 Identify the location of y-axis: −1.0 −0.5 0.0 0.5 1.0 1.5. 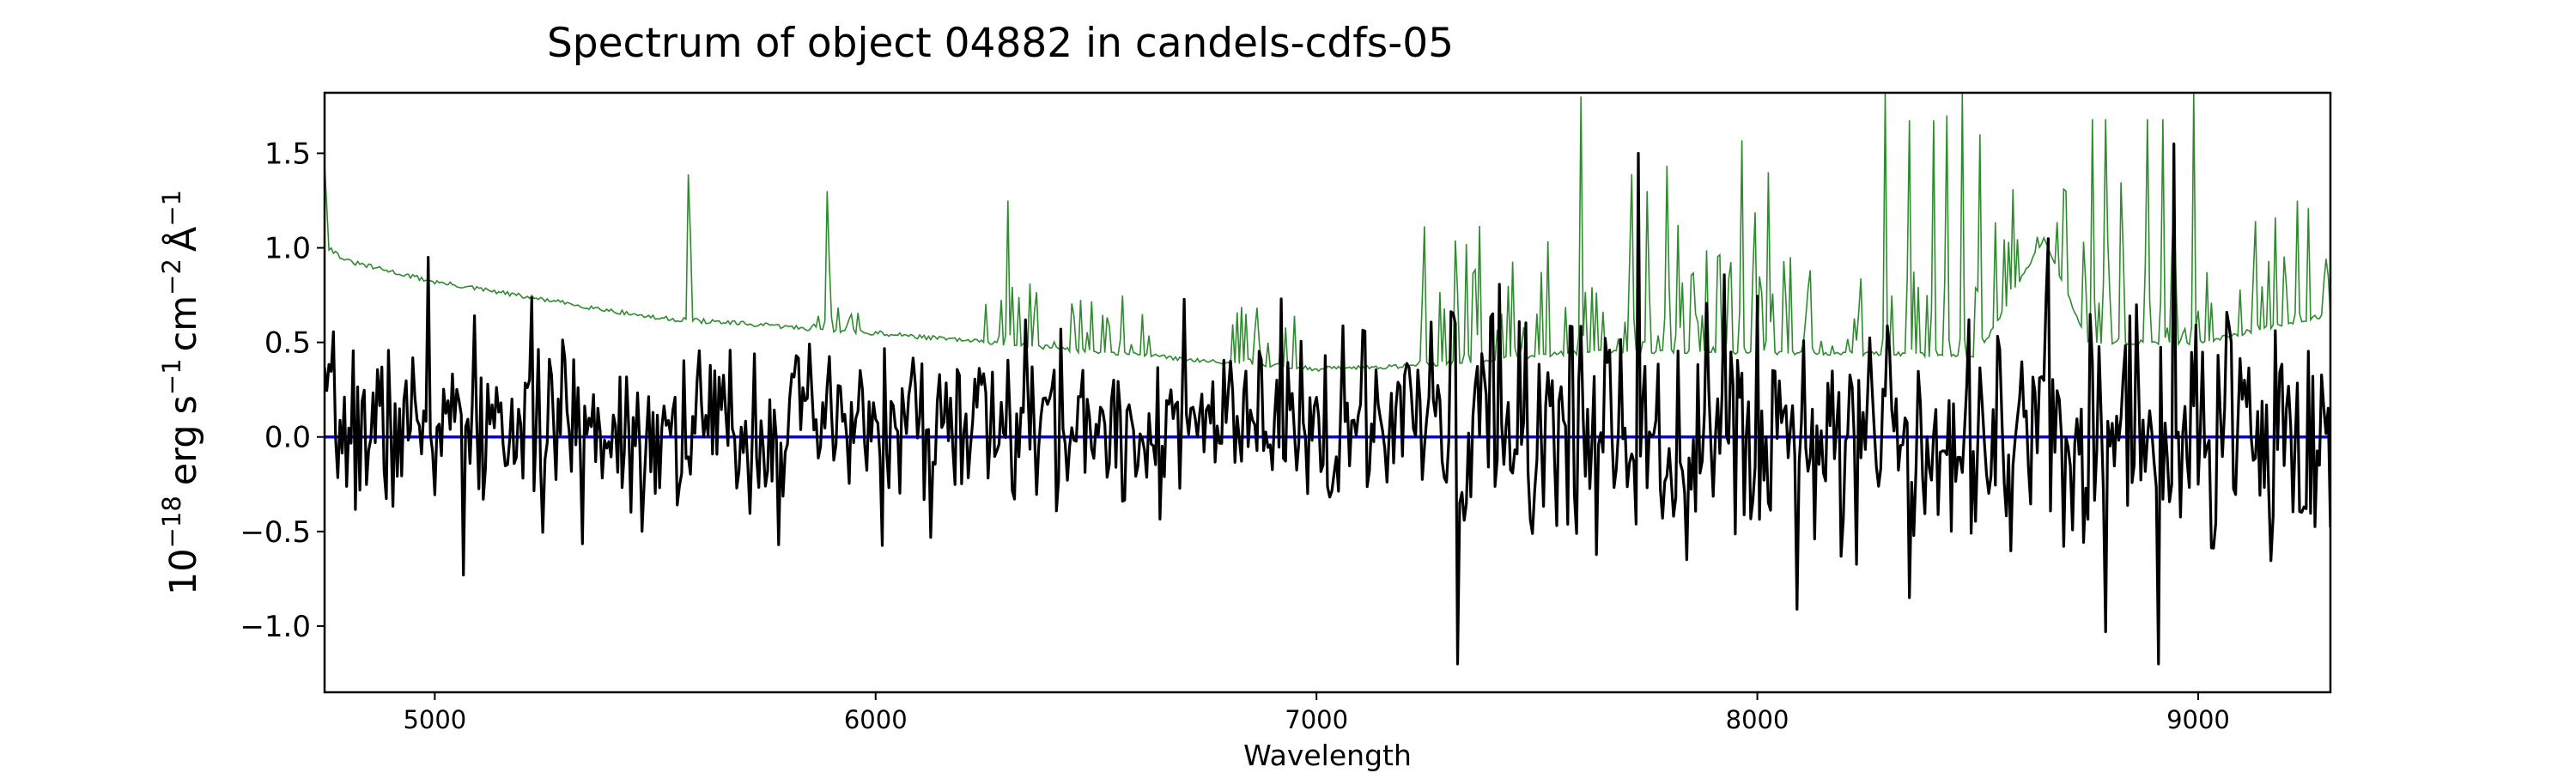
(282, 390).